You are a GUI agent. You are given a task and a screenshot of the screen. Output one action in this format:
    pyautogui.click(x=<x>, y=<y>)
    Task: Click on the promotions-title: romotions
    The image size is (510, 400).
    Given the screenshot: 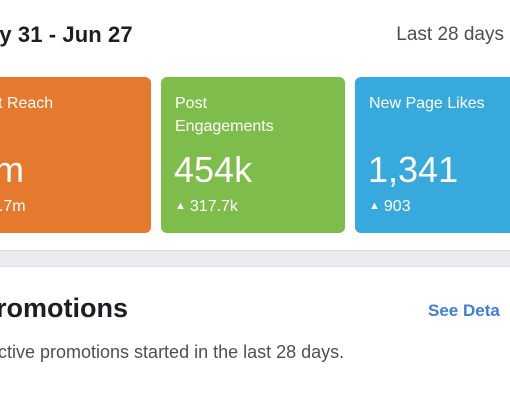 What is the action you would take?
    pyautogui.click(x=64, y=308)
    